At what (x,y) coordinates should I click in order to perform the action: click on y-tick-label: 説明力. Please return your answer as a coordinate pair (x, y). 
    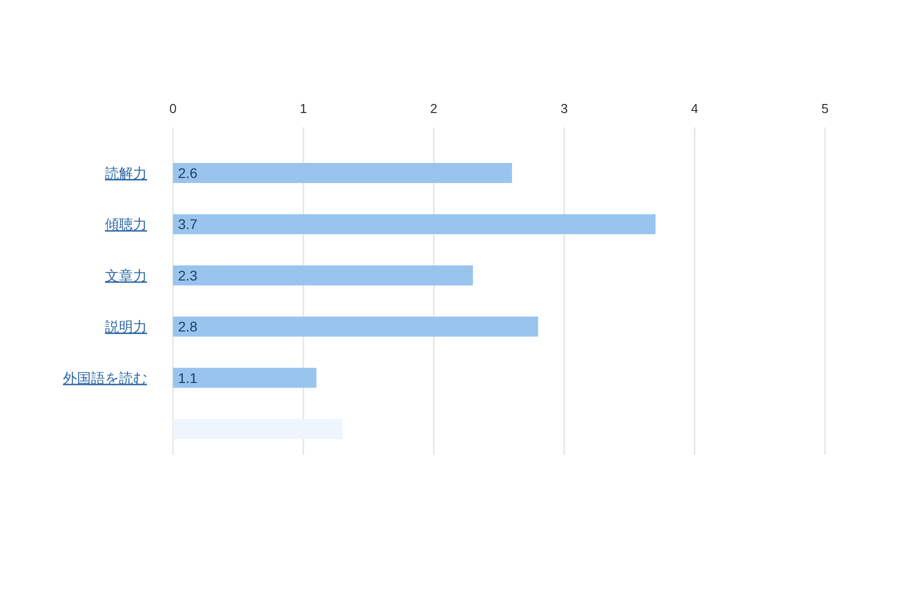
    Looking at the image, I should click on (126, 326).